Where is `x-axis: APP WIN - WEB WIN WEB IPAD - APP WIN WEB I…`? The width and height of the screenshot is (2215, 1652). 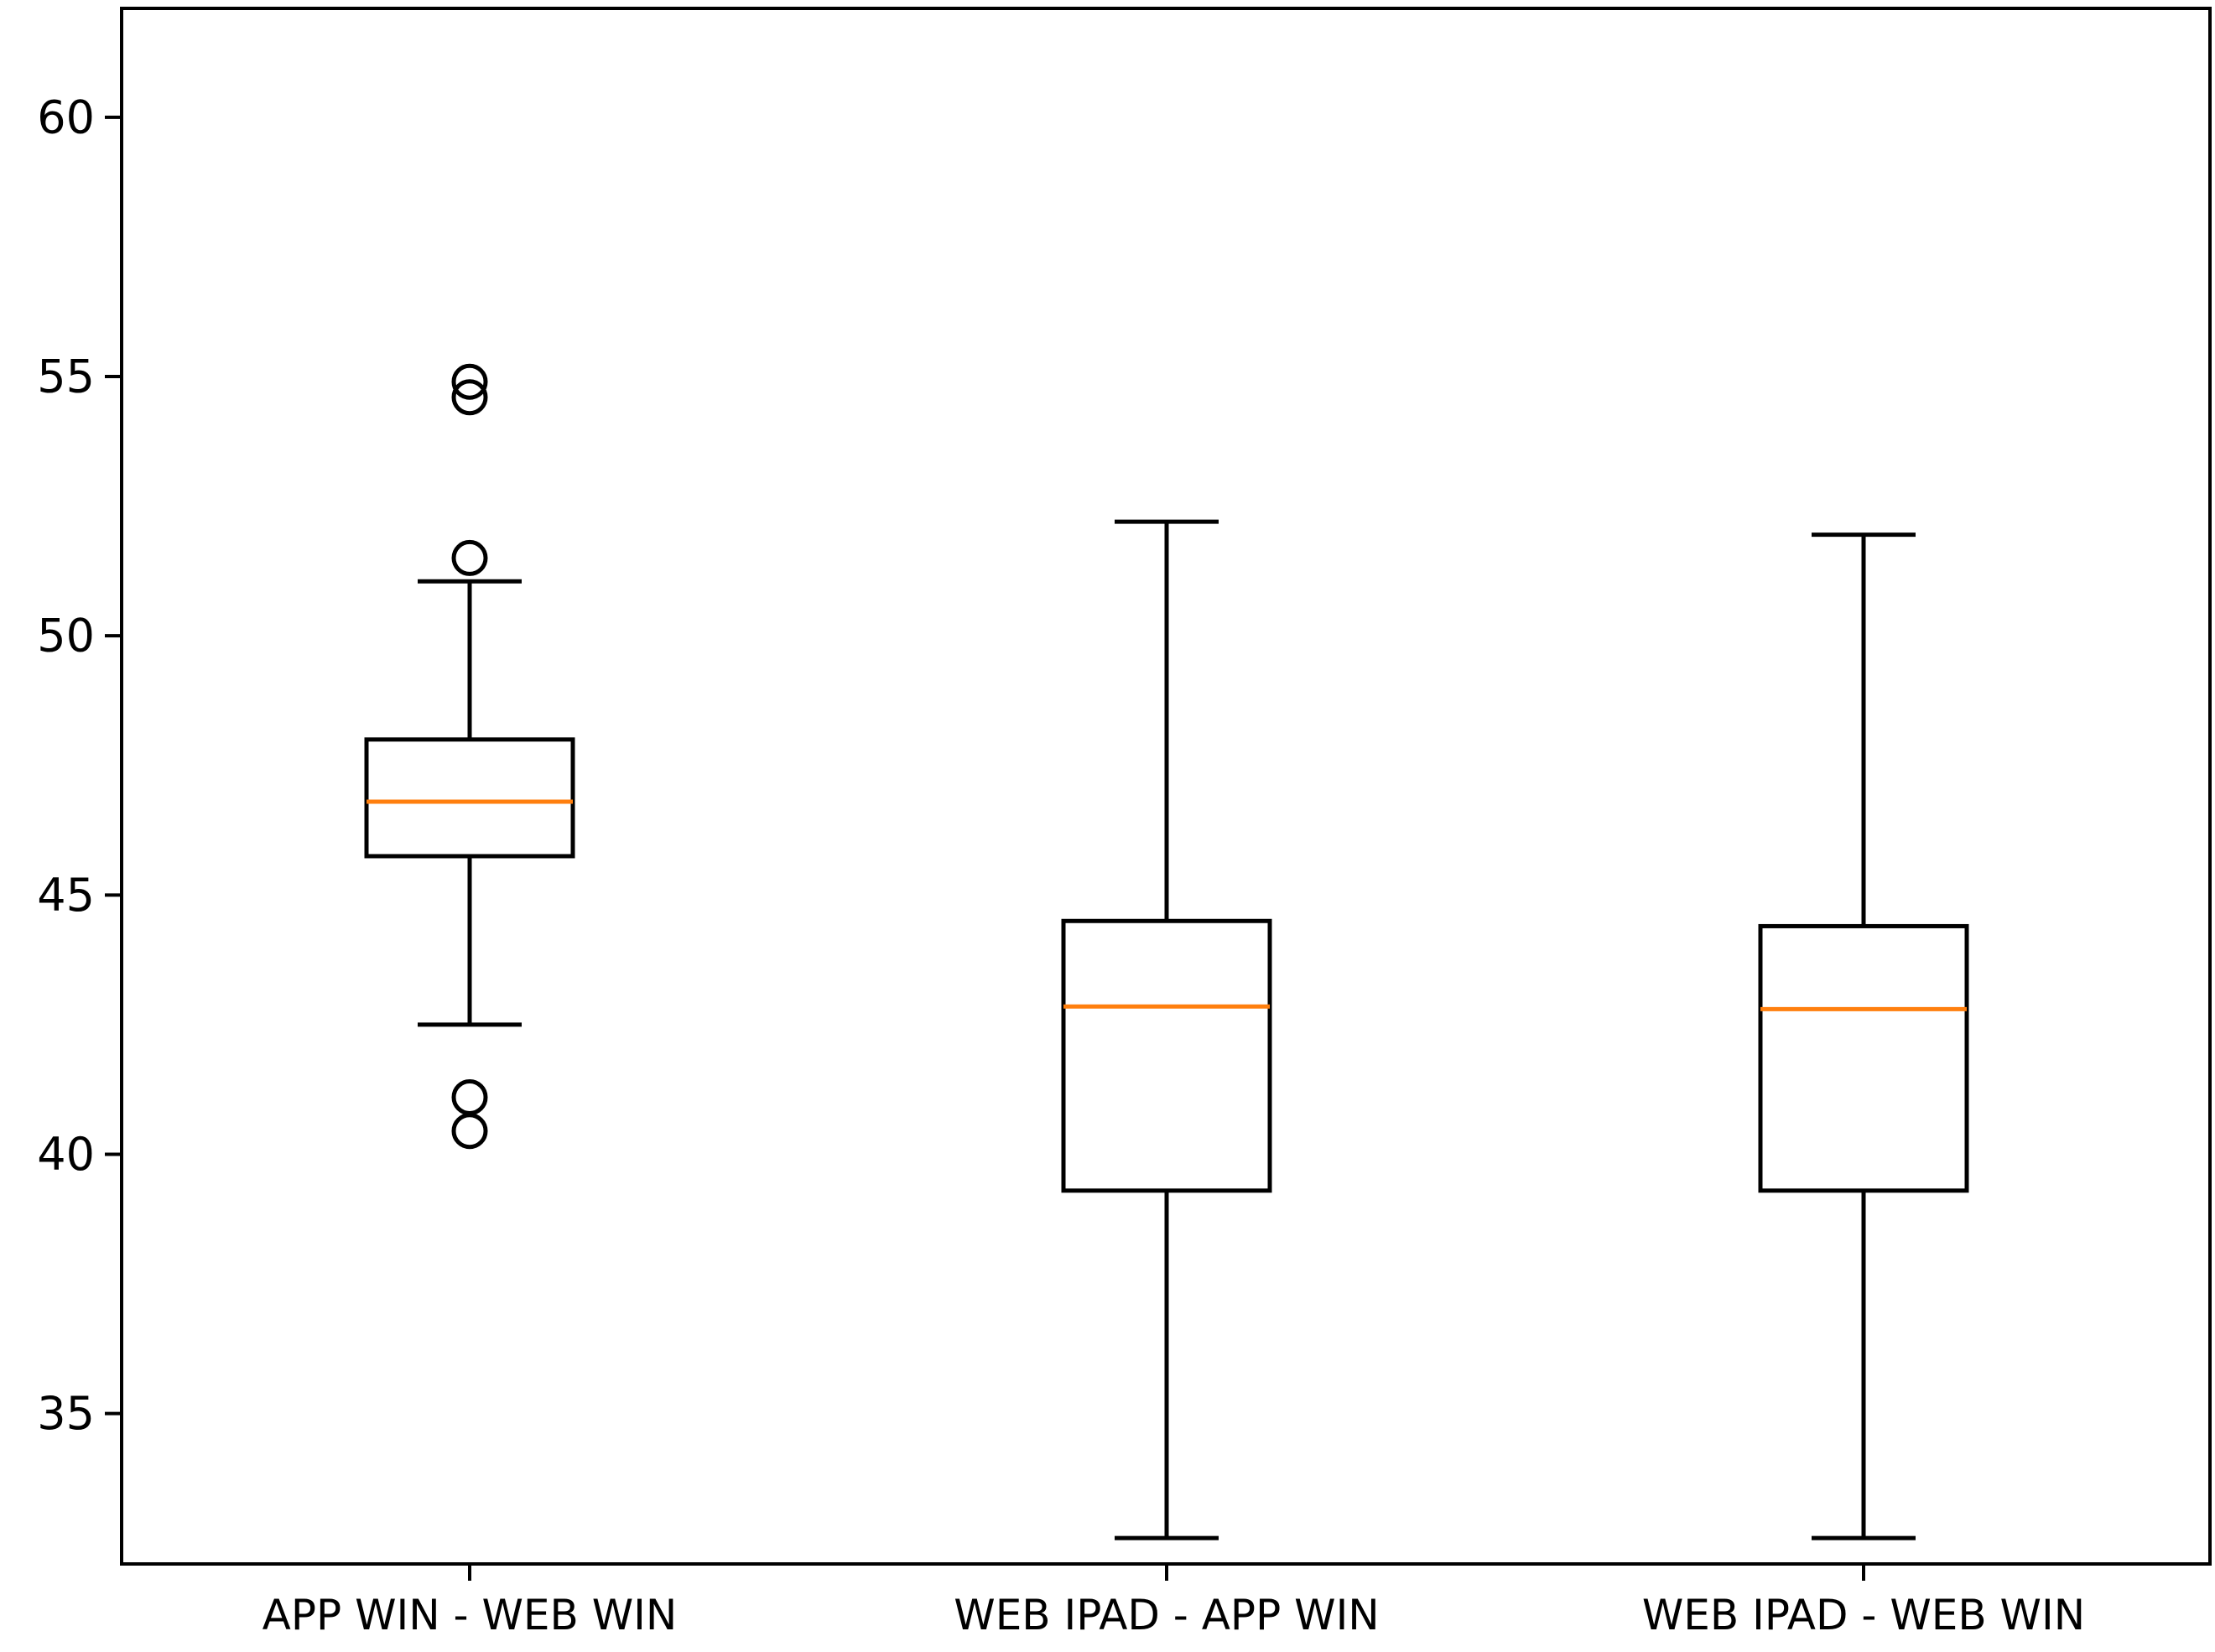 x-axis: APP WIN - WEB WIN WEB IPAD - APP WIN WEB I… is located at coordinates (1174, 1601).